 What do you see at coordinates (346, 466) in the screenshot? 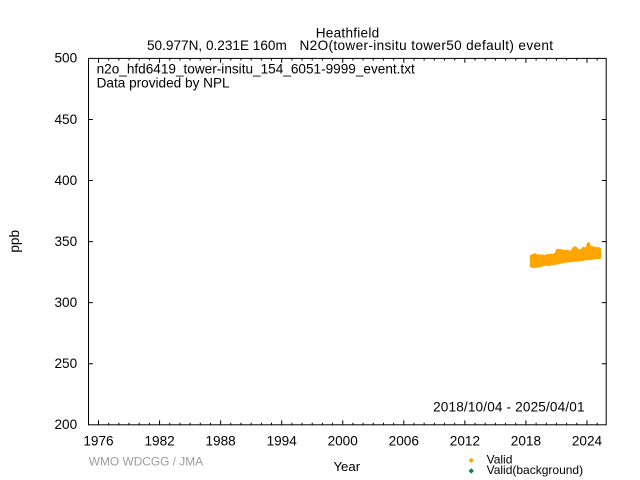
I see `svg-text: Year` at bounding box center [346, 466].